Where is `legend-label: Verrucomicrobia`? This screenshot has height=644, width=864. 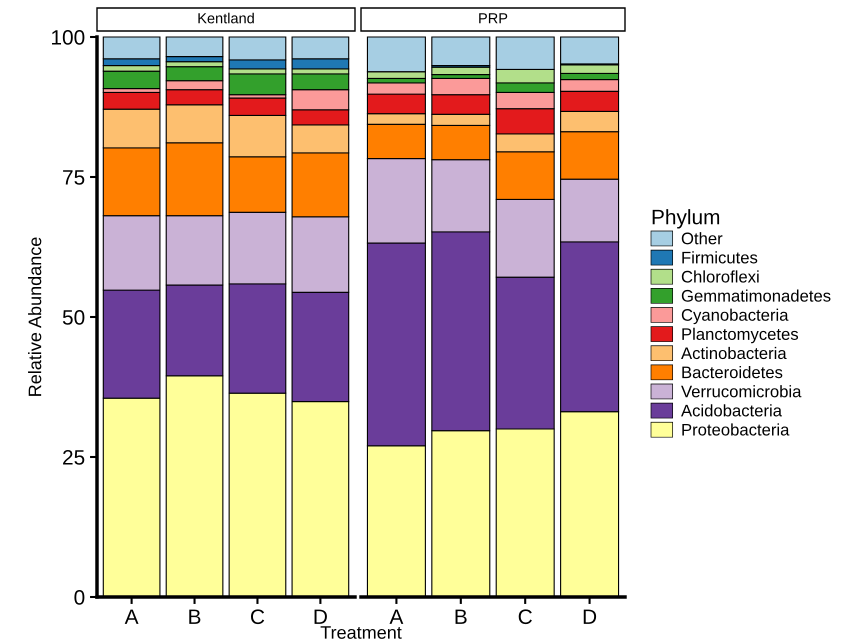
legend-label: Verrucomicrobia is located at coordinates (741, 391).